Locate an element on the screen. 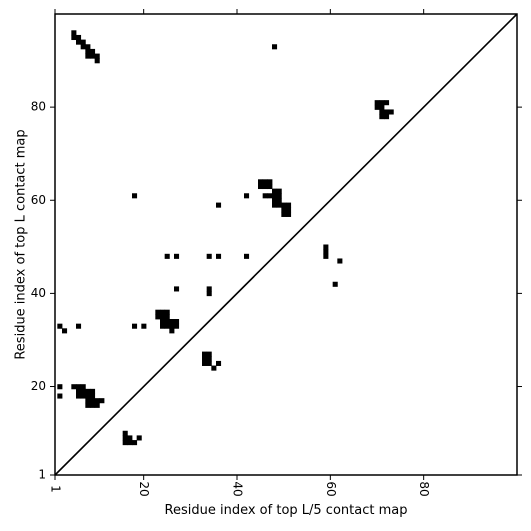  x-tick-label: 40 is located at coordinates (238, 488).